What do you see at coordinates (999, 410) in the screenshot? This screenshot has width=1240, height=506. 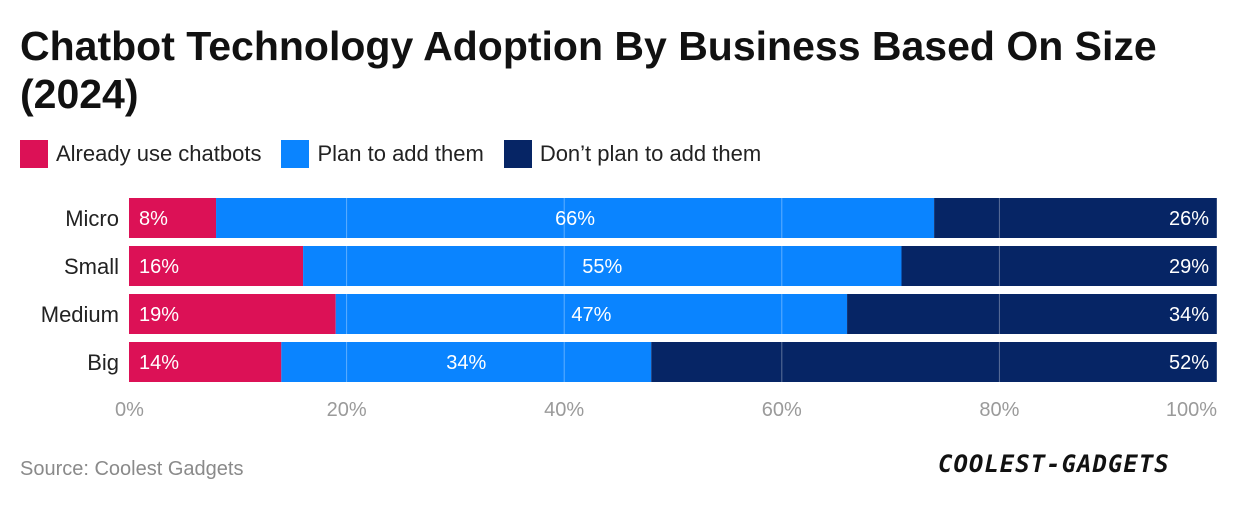 I see `x-tick-label-80: 80%` at bounding box center [999, 410].